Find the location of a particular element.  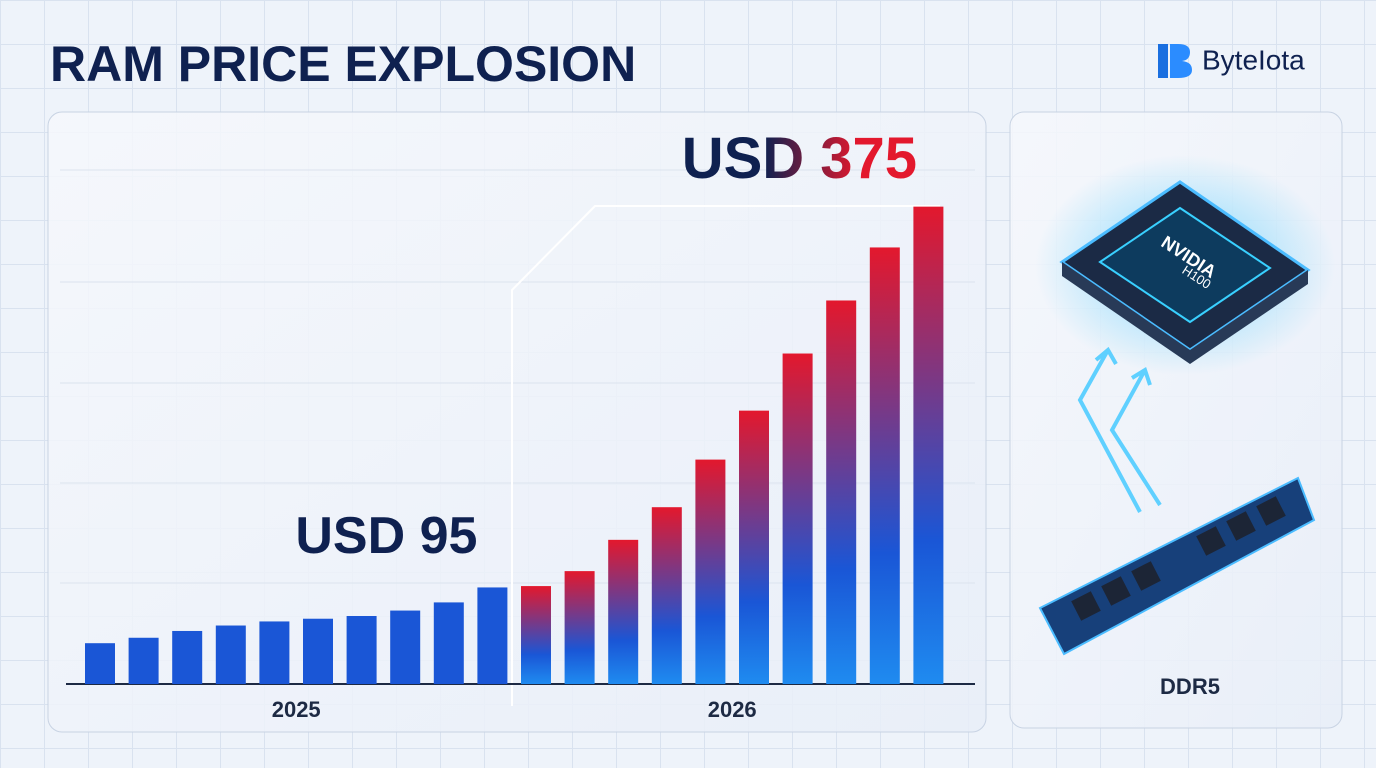

side-label: DDR5 is located at coordinates (1190, 686).